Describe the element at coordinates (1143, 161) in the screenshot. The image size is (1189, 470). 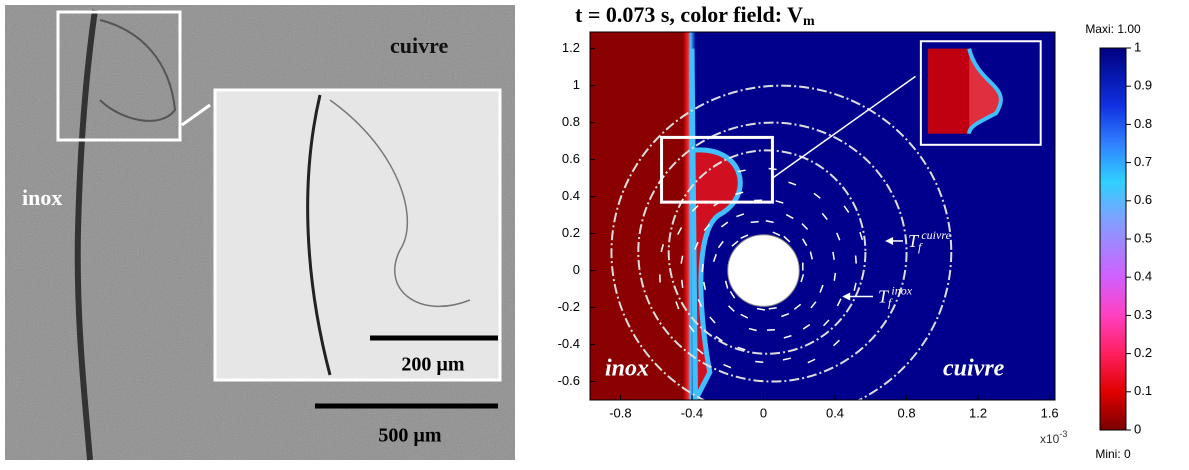
I see `colorbar-tick-label: 0.7` at that location.